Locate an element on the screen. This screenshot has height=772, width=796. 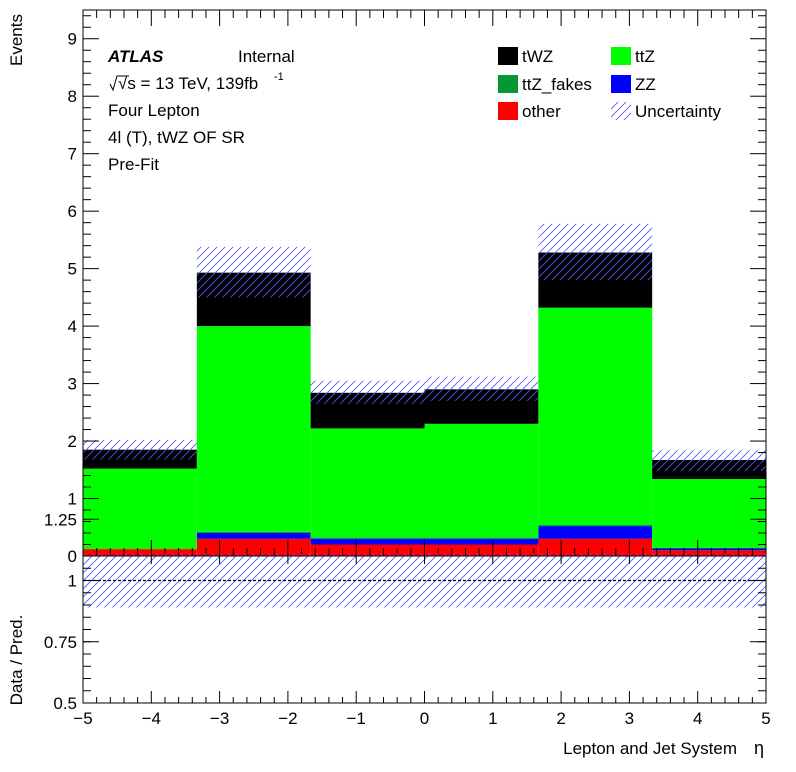
legend-swatch-zz is located at coordinates (621, 84).